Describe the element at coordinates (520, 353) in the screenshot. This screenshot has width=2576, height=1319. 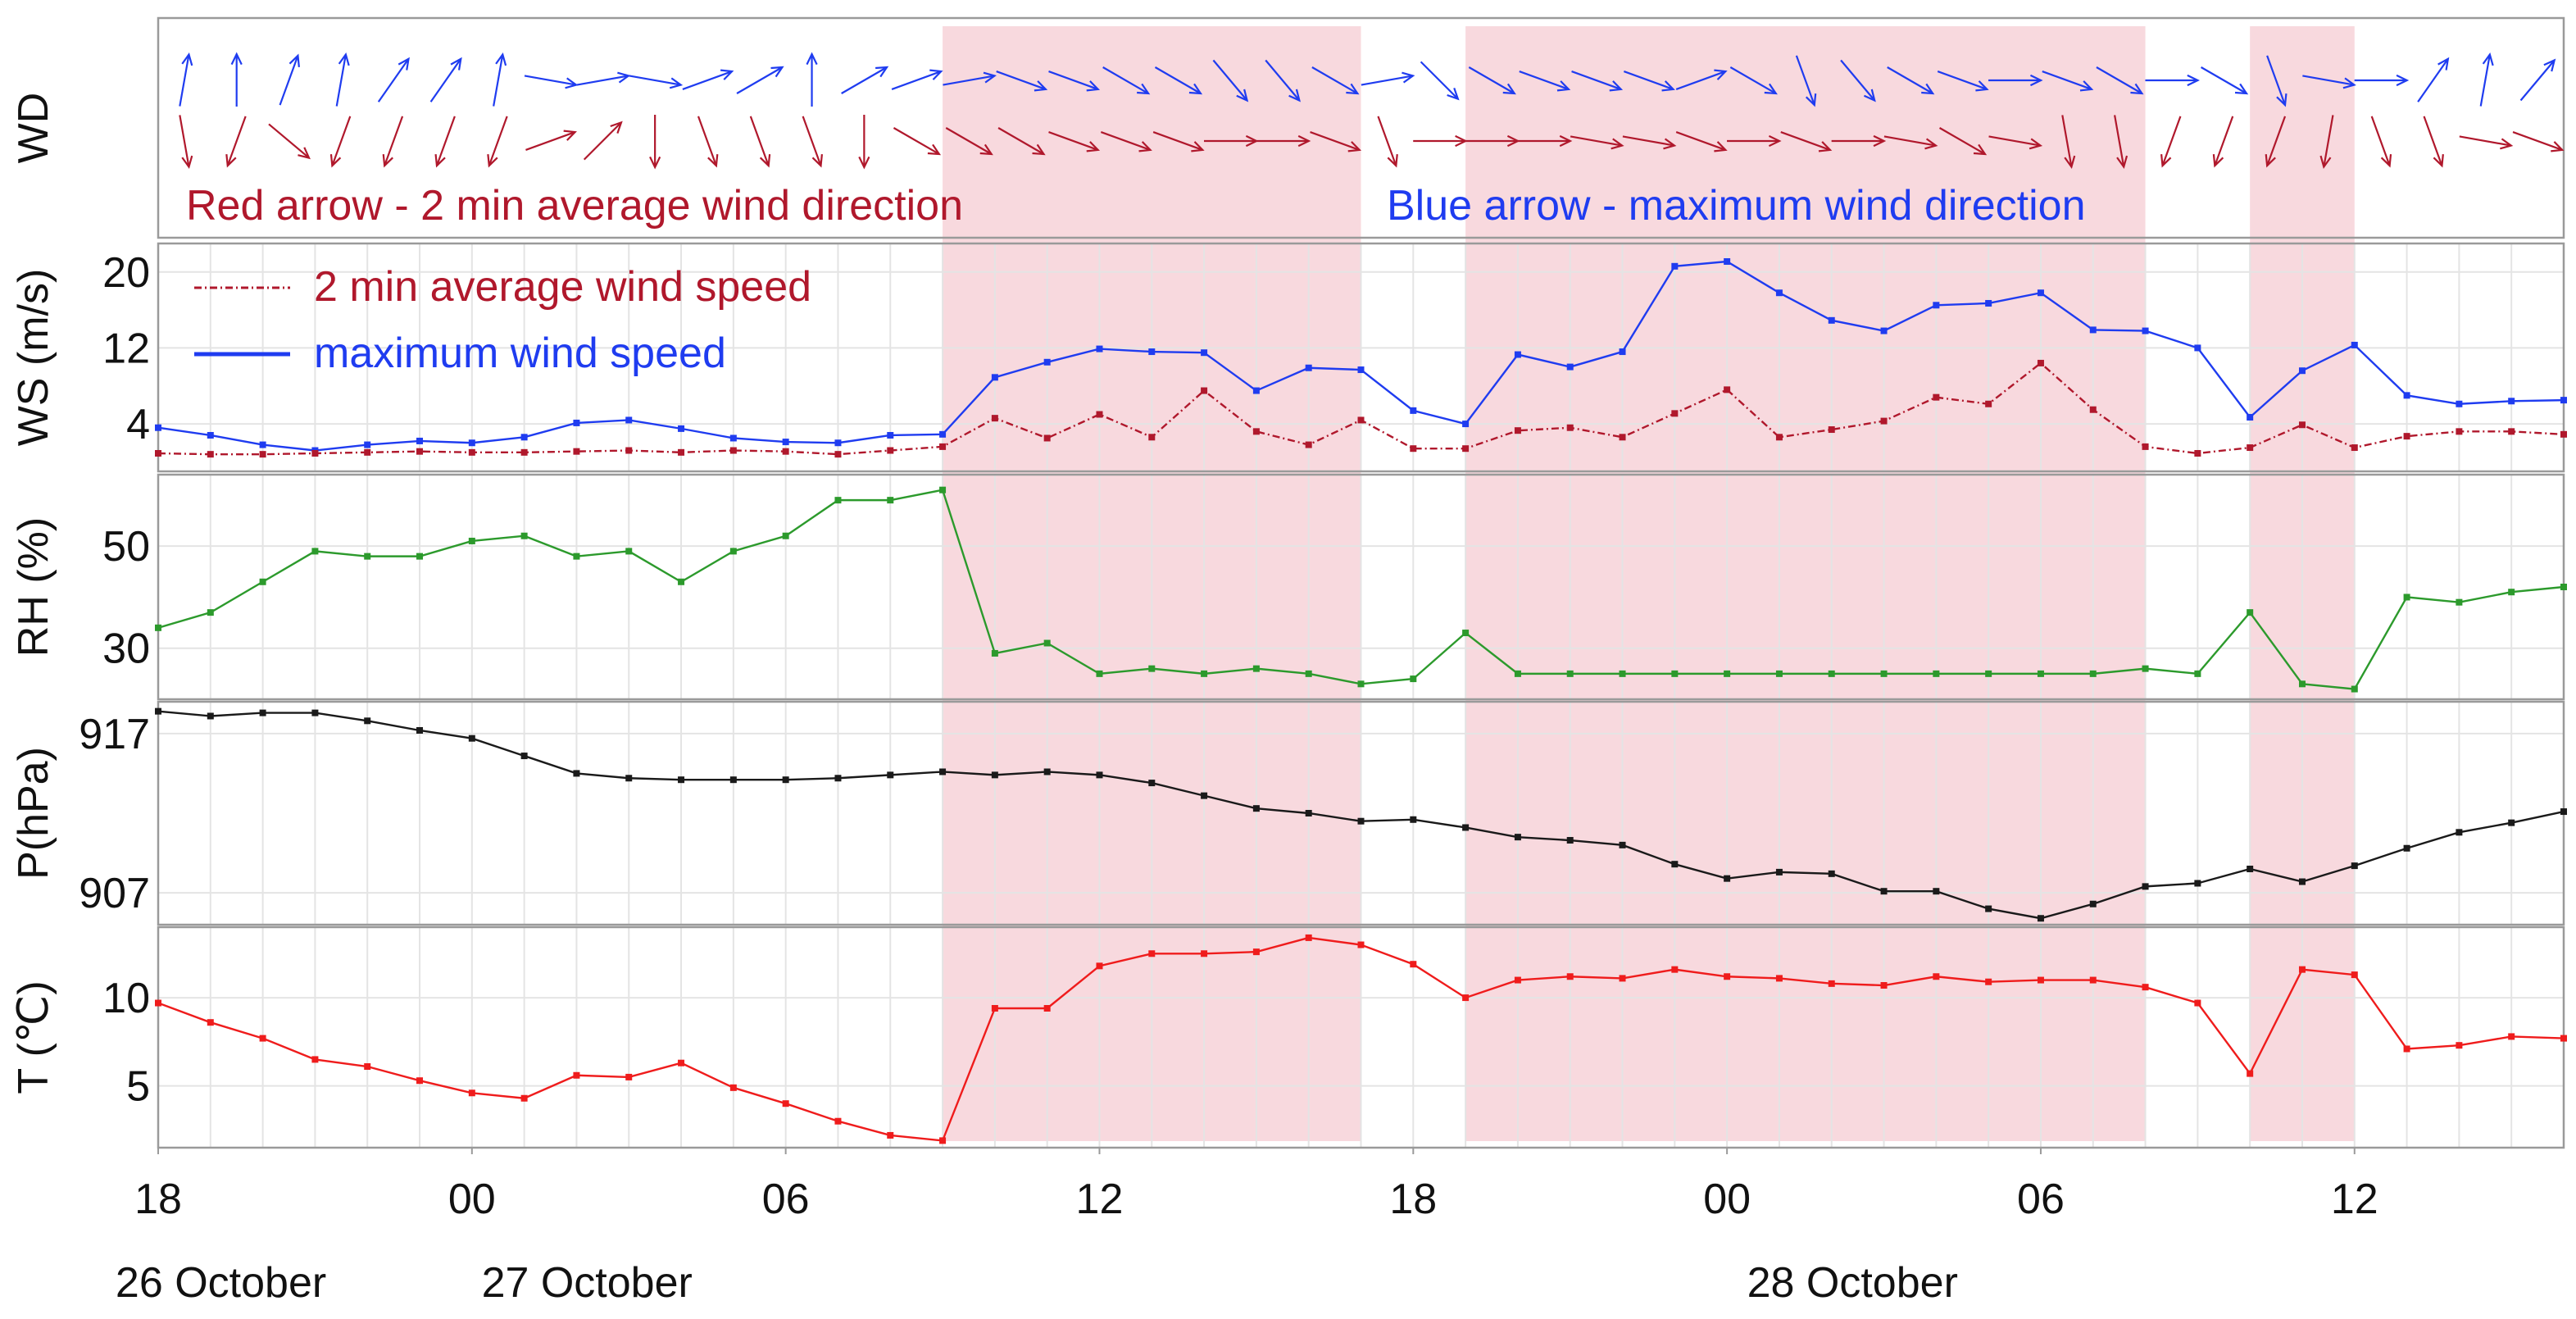
I see `legend-label: maximum wind speed` at that location.